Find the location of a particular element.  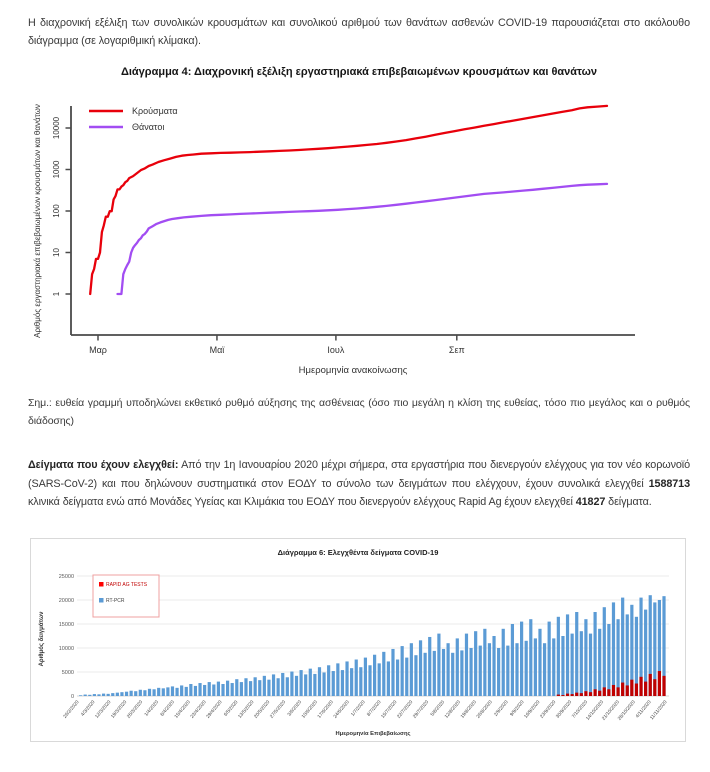

legend-deaths-label: Θάνατοι is located at coordinates (148, 127).